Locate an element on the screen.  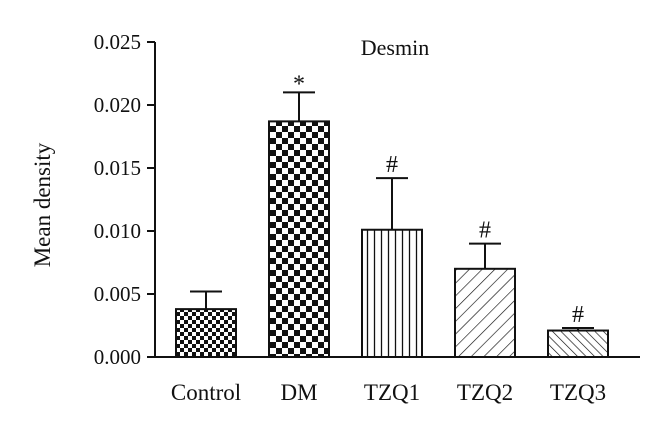
y-tick-label: 0.000 is located at coordinates (117, 357).